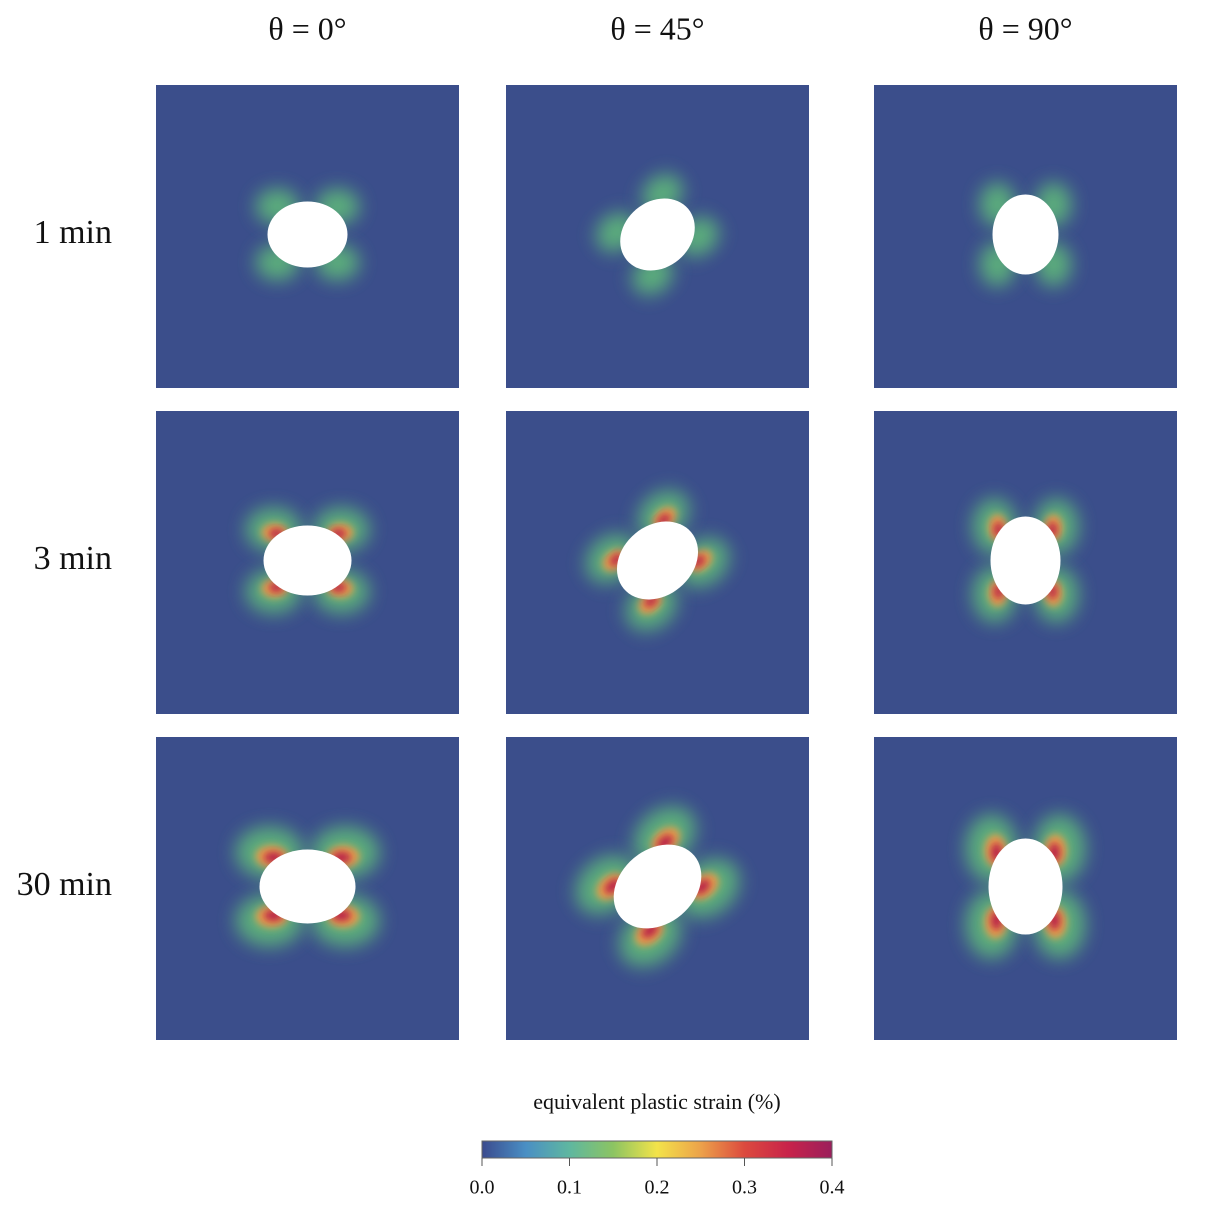 The image size is (1205, 1214). I want to click on column-header: θ = 90°, so click(1025, 28).